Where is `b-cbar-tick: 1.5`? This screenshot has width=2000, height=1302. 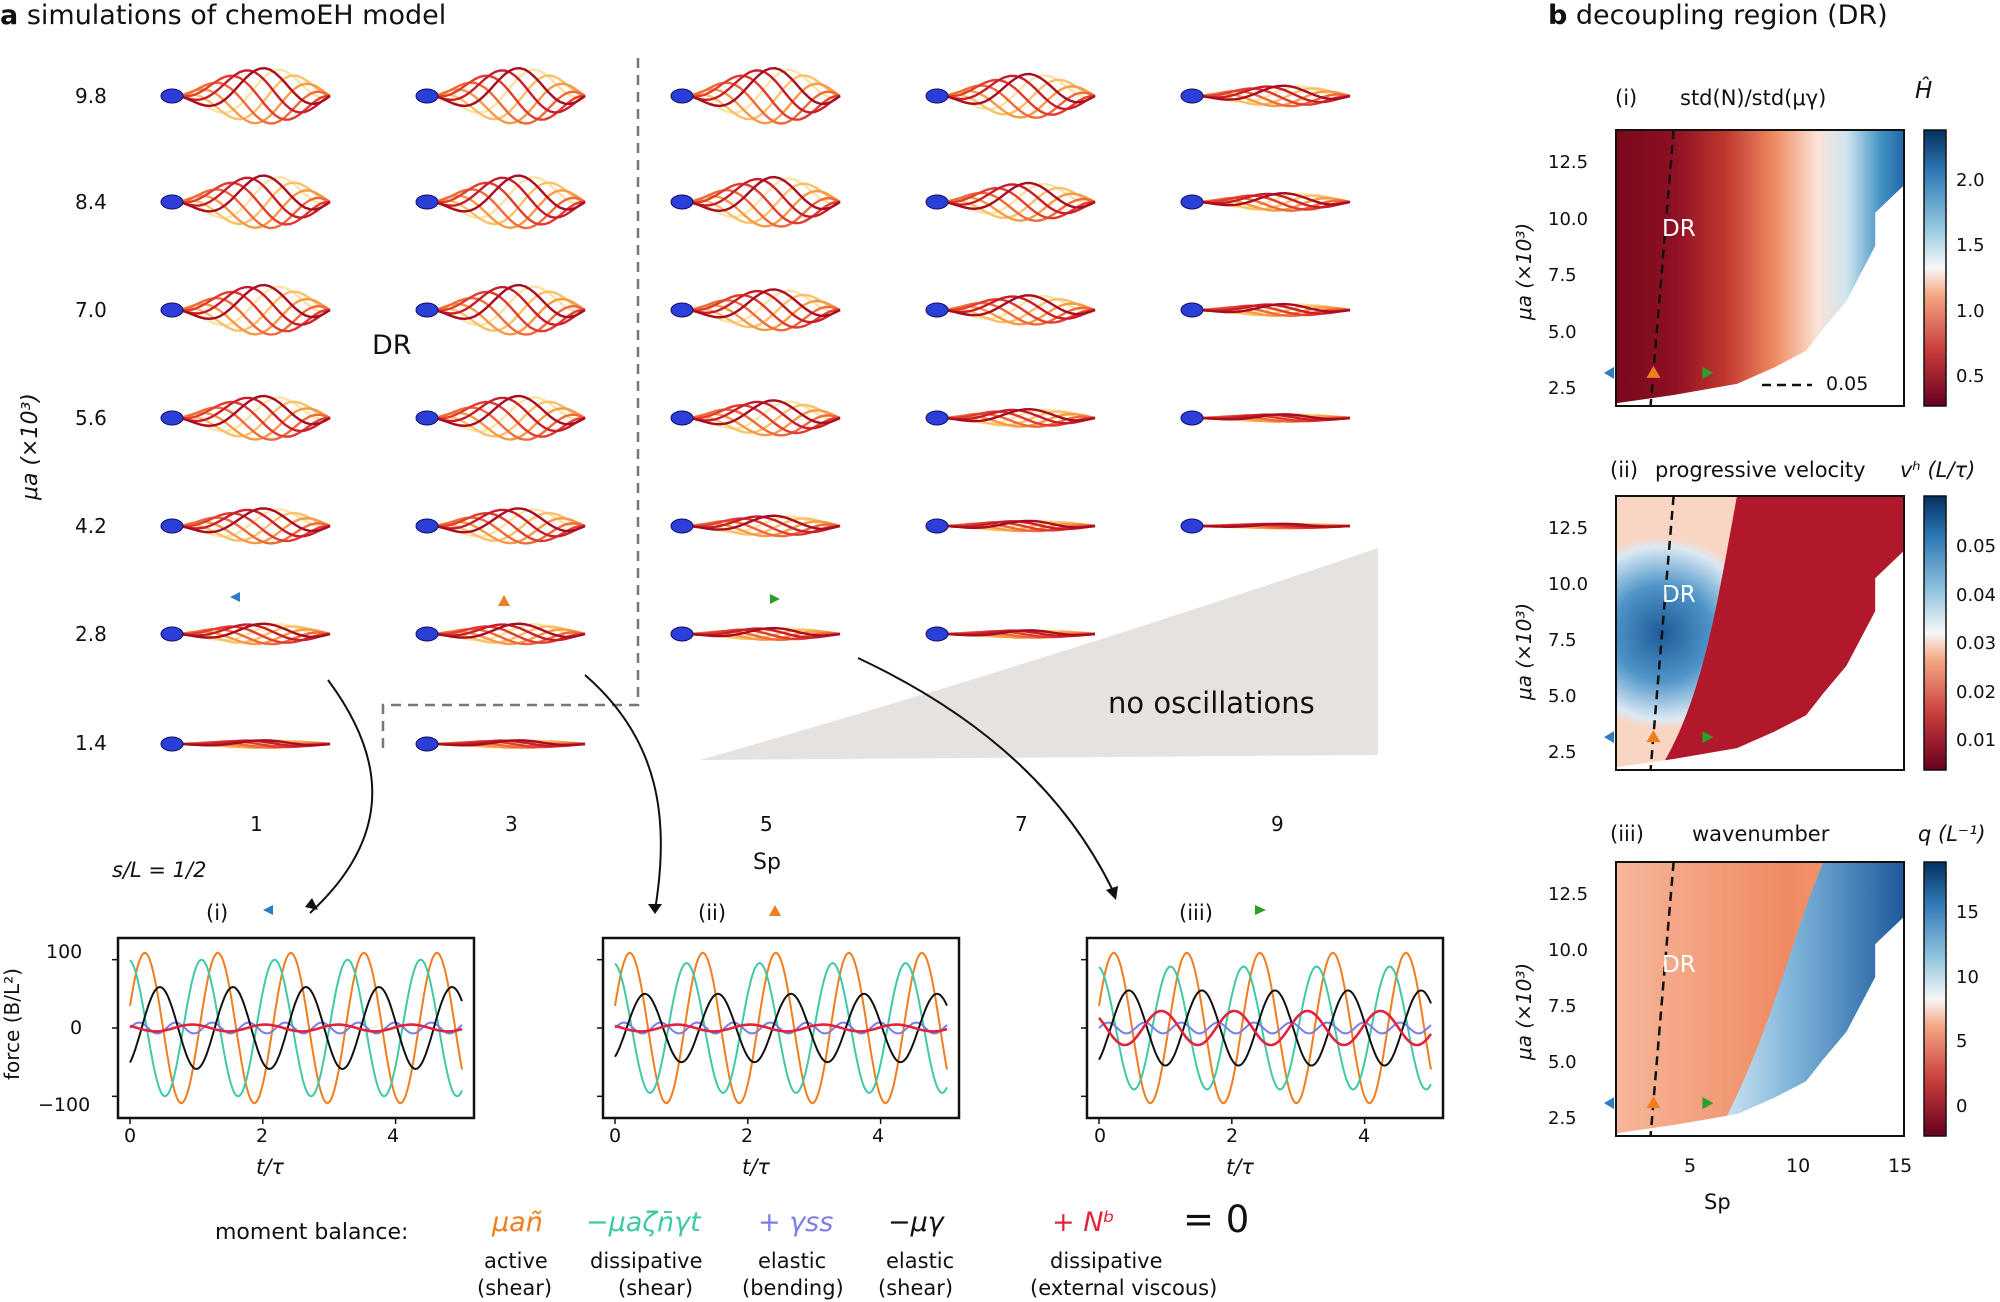 b-cbar-tick: 1.5 is located at coordinates (1970, 246).